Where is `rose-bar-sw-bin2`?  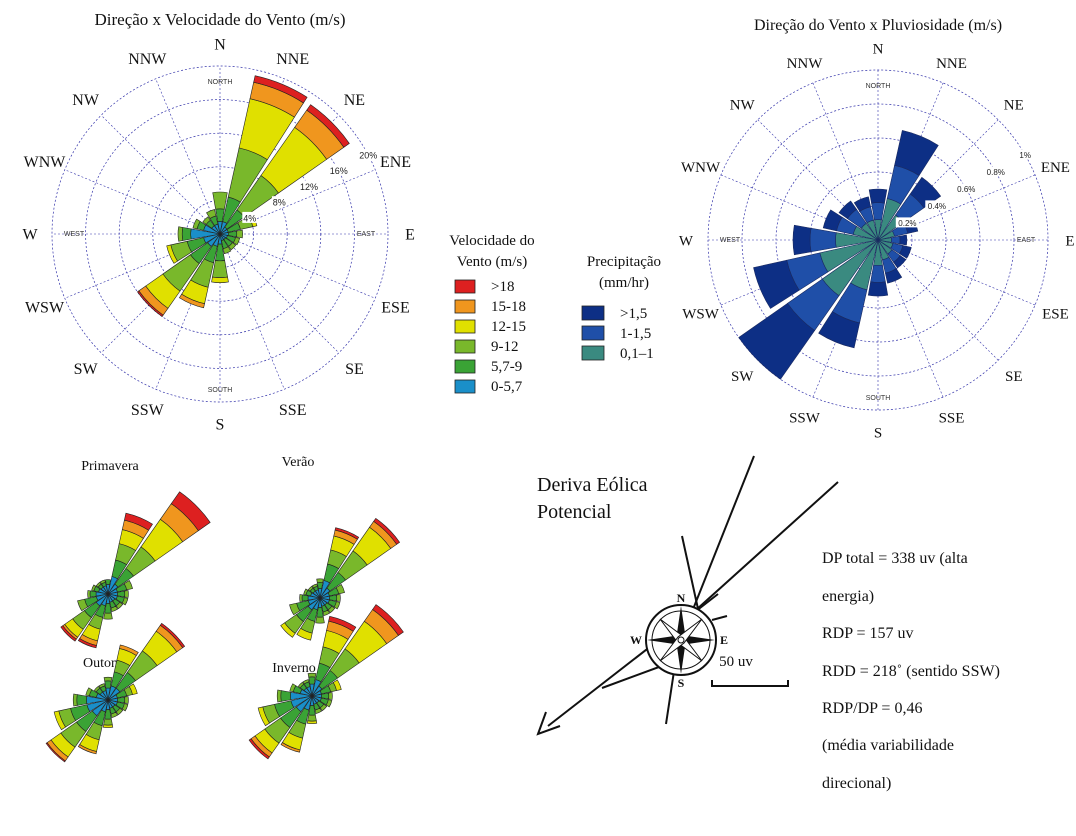 rose-bar-sw-bin2 is located at coordinates (777, 341).